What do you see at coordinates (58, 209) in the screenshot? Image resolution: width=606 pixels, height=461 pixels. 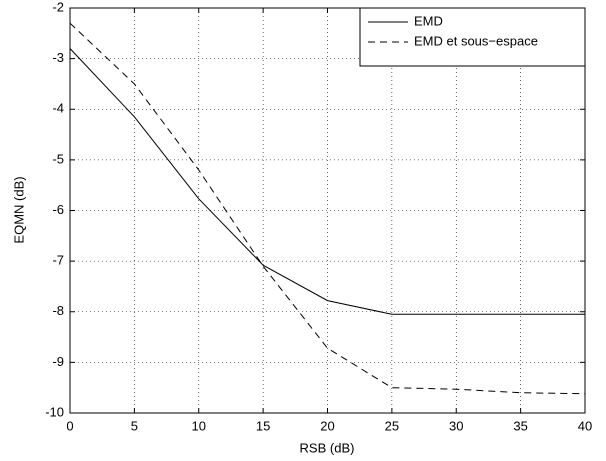 I see `y-tick-label: -6` at bounding box center [58, 209].